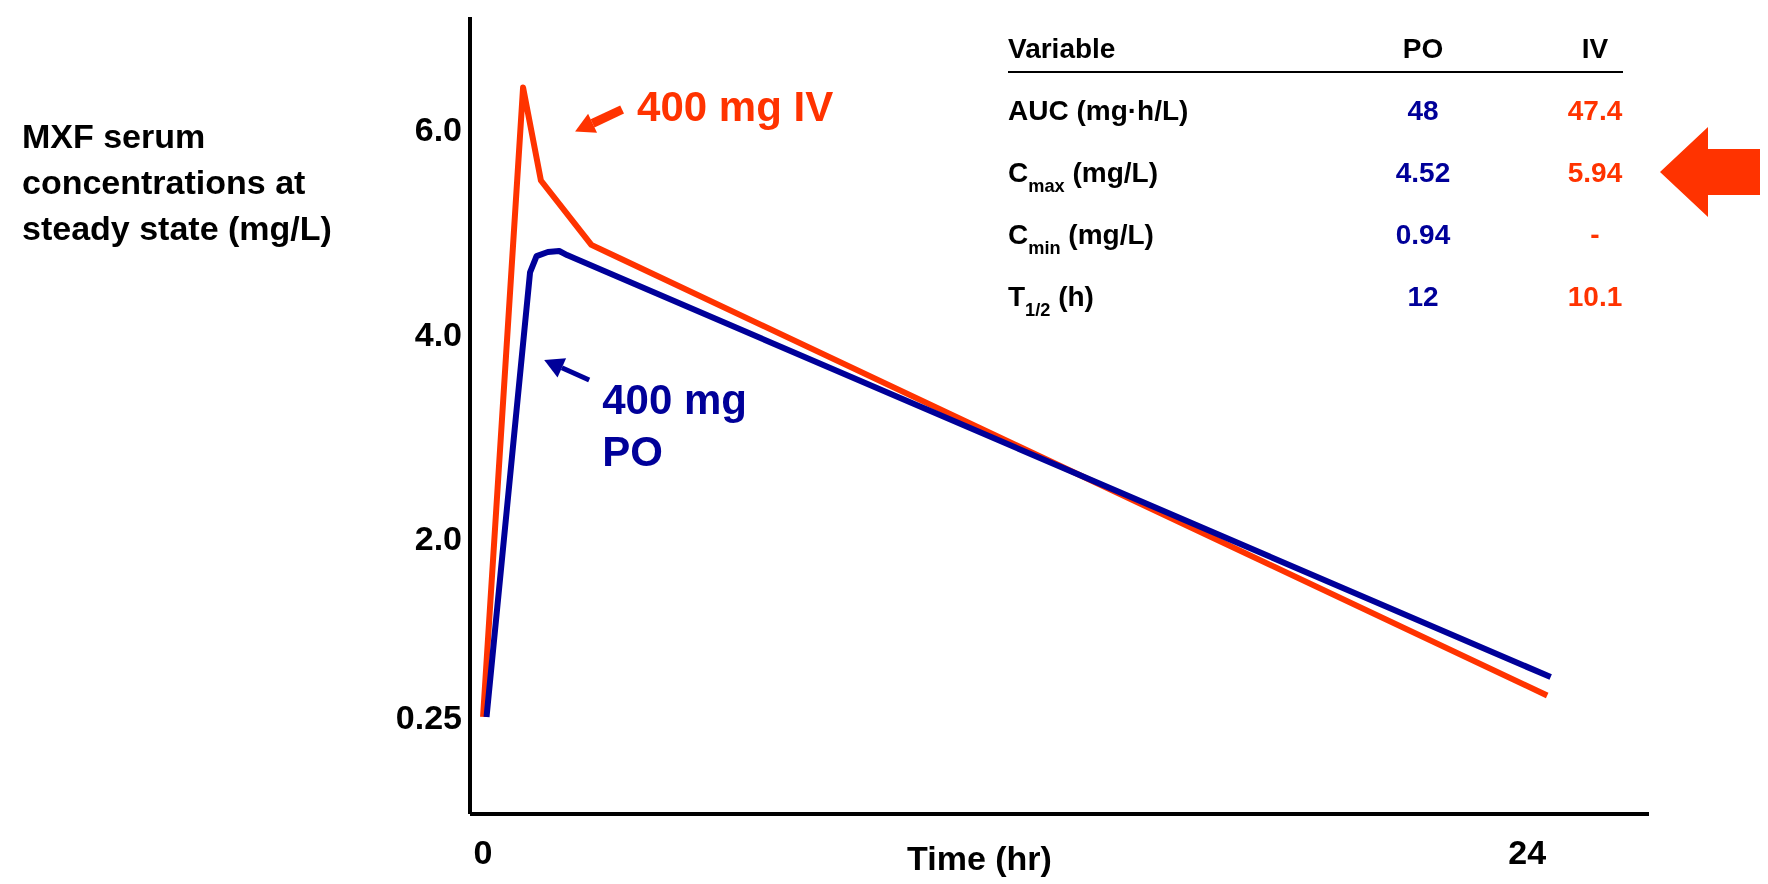  What do you see at coordinates (438, 129) in the screenshot?
I see `y-tick-label: 6.0` at bounding box center [438, 129].